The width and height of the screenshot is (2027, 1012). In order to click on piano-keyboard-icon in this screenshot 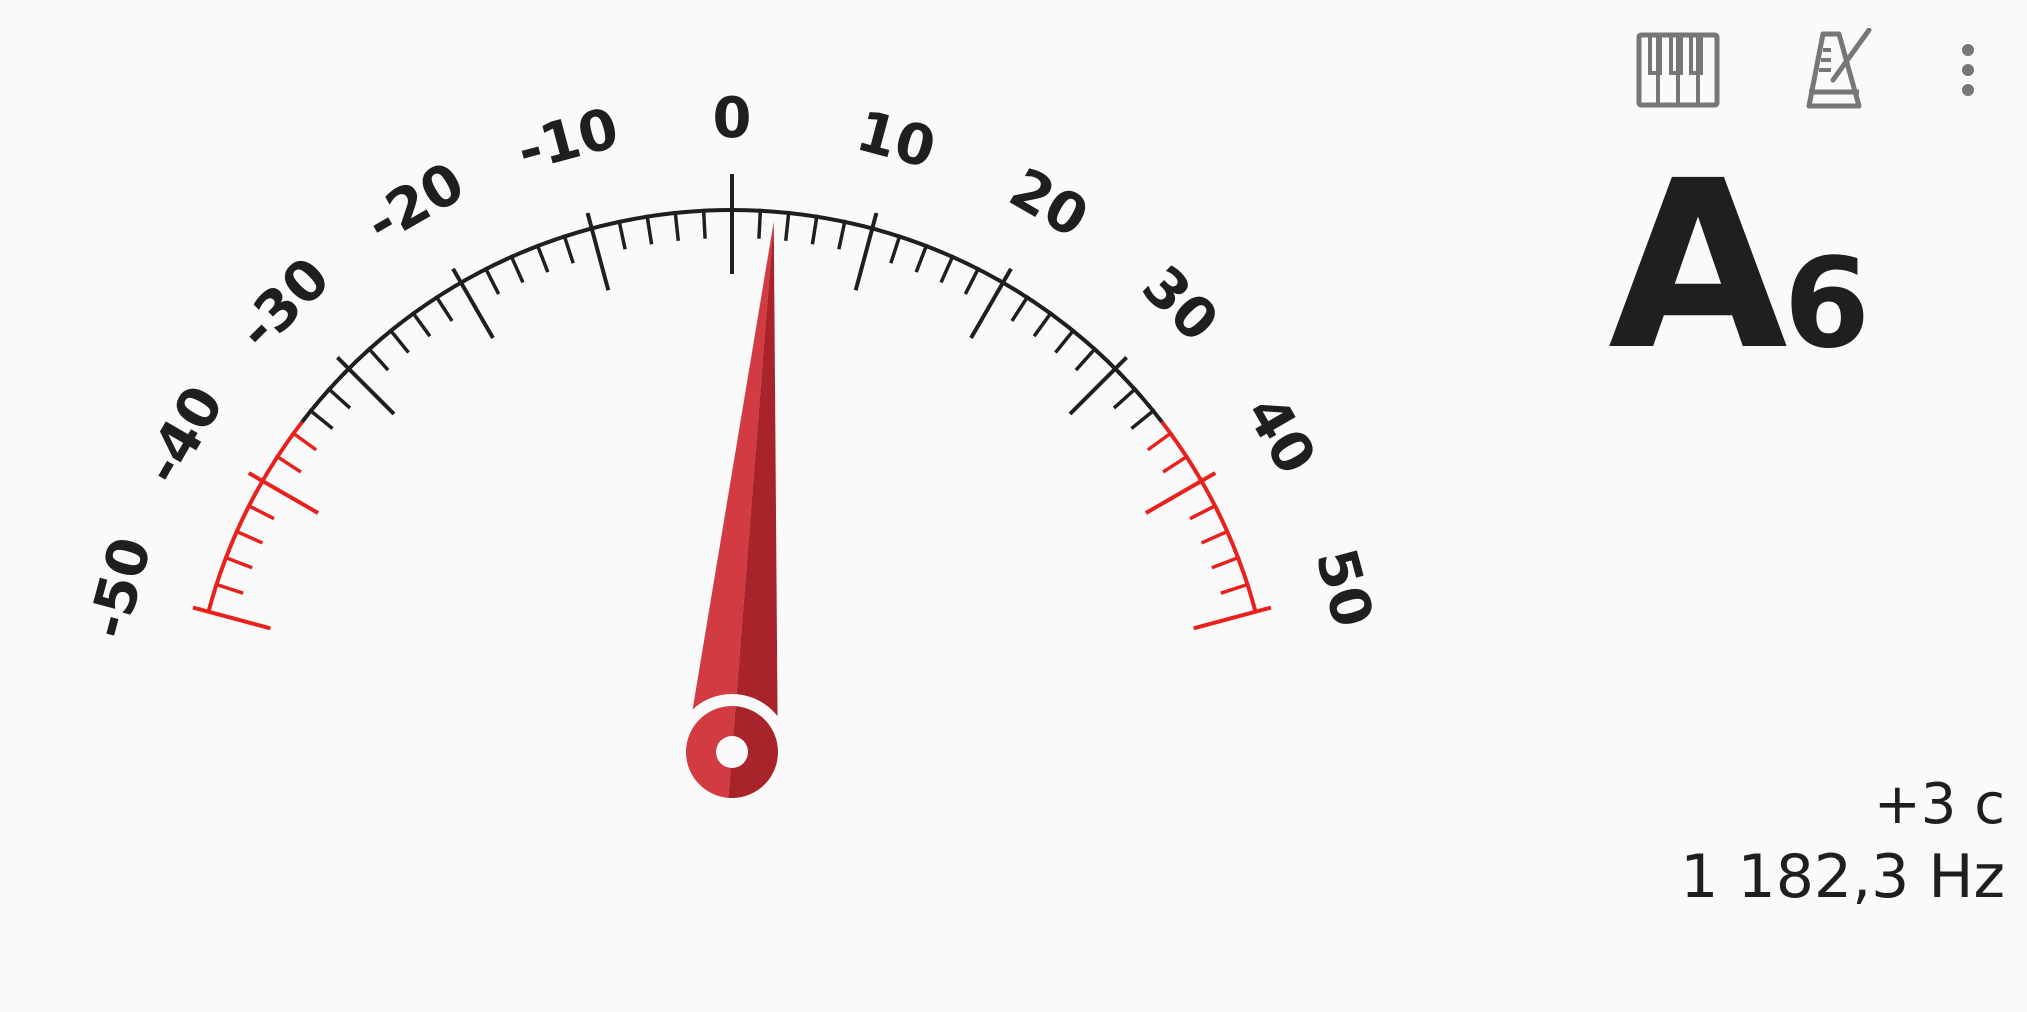, I will do `click(1678, 70)`.